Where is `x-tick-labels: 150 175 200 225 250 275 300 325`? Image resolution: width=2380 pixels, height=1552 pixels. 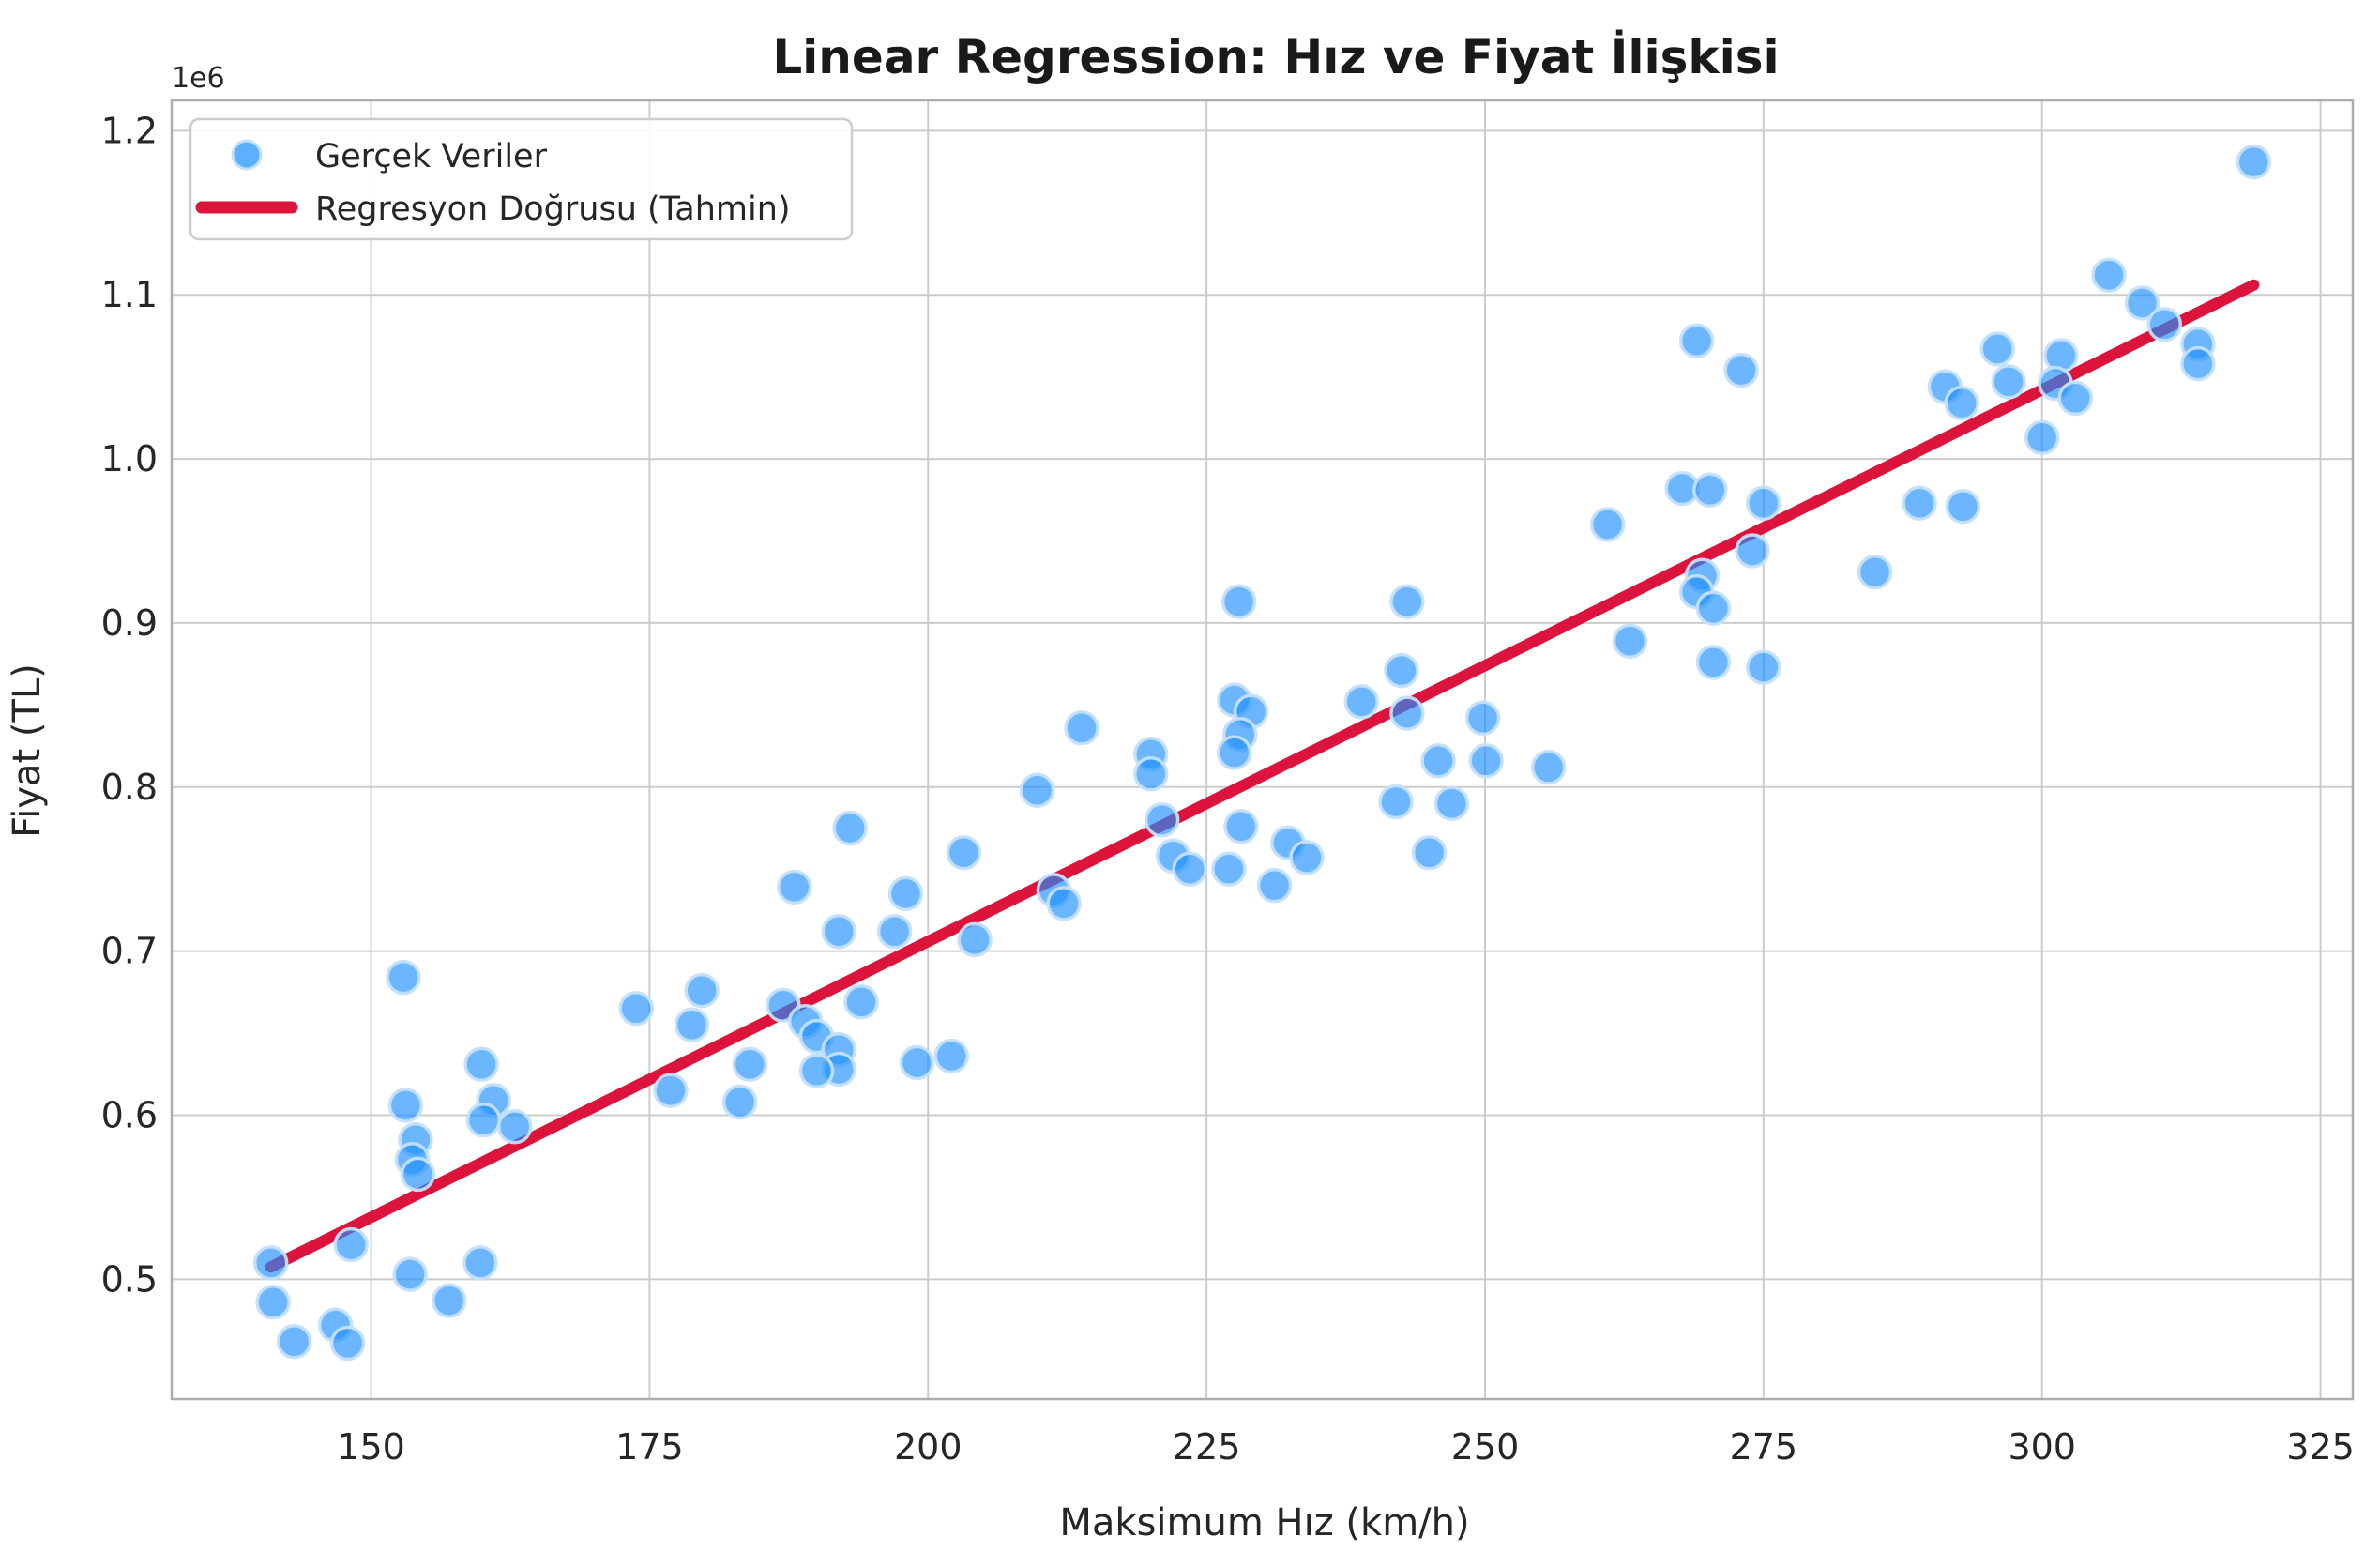
x-tick-labels: 150 175 200 225 250 275 300 325 is located at coordinates (1346, 1447).